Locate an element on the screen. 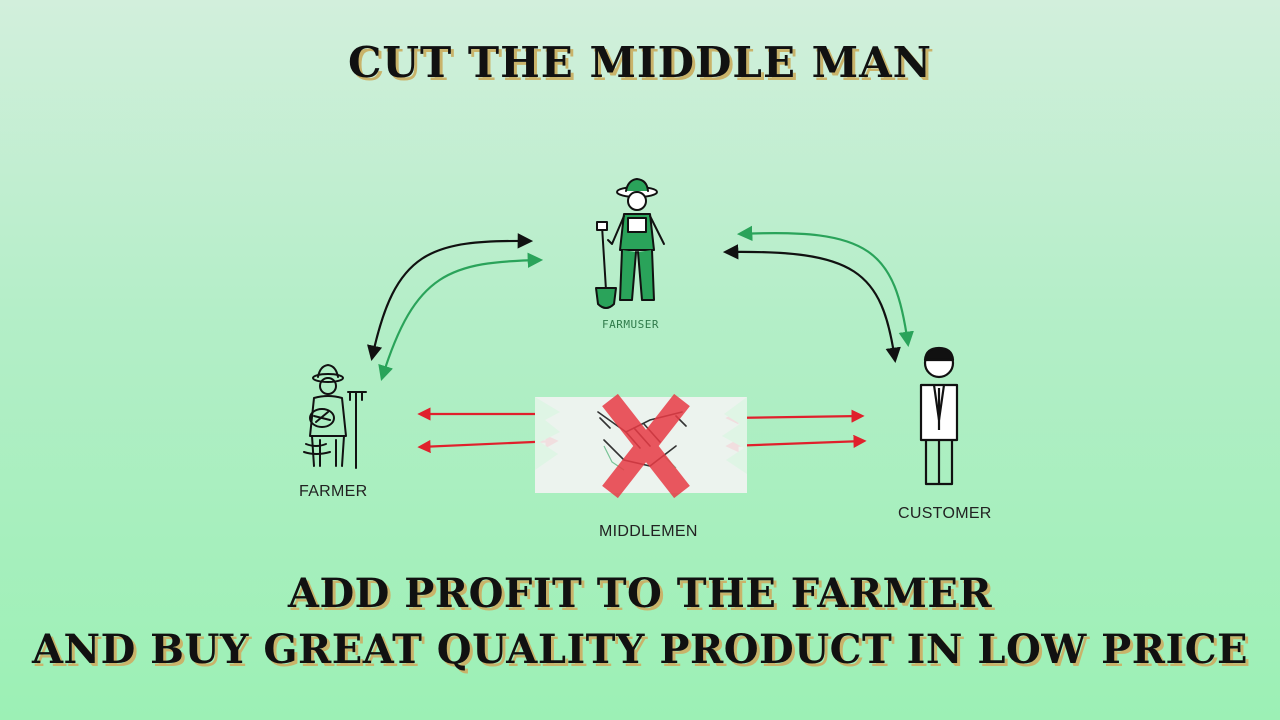 The width and height of the screenshot is (1280, 720). customer-label: CUSTOMER is located at coordinates (945, 513).